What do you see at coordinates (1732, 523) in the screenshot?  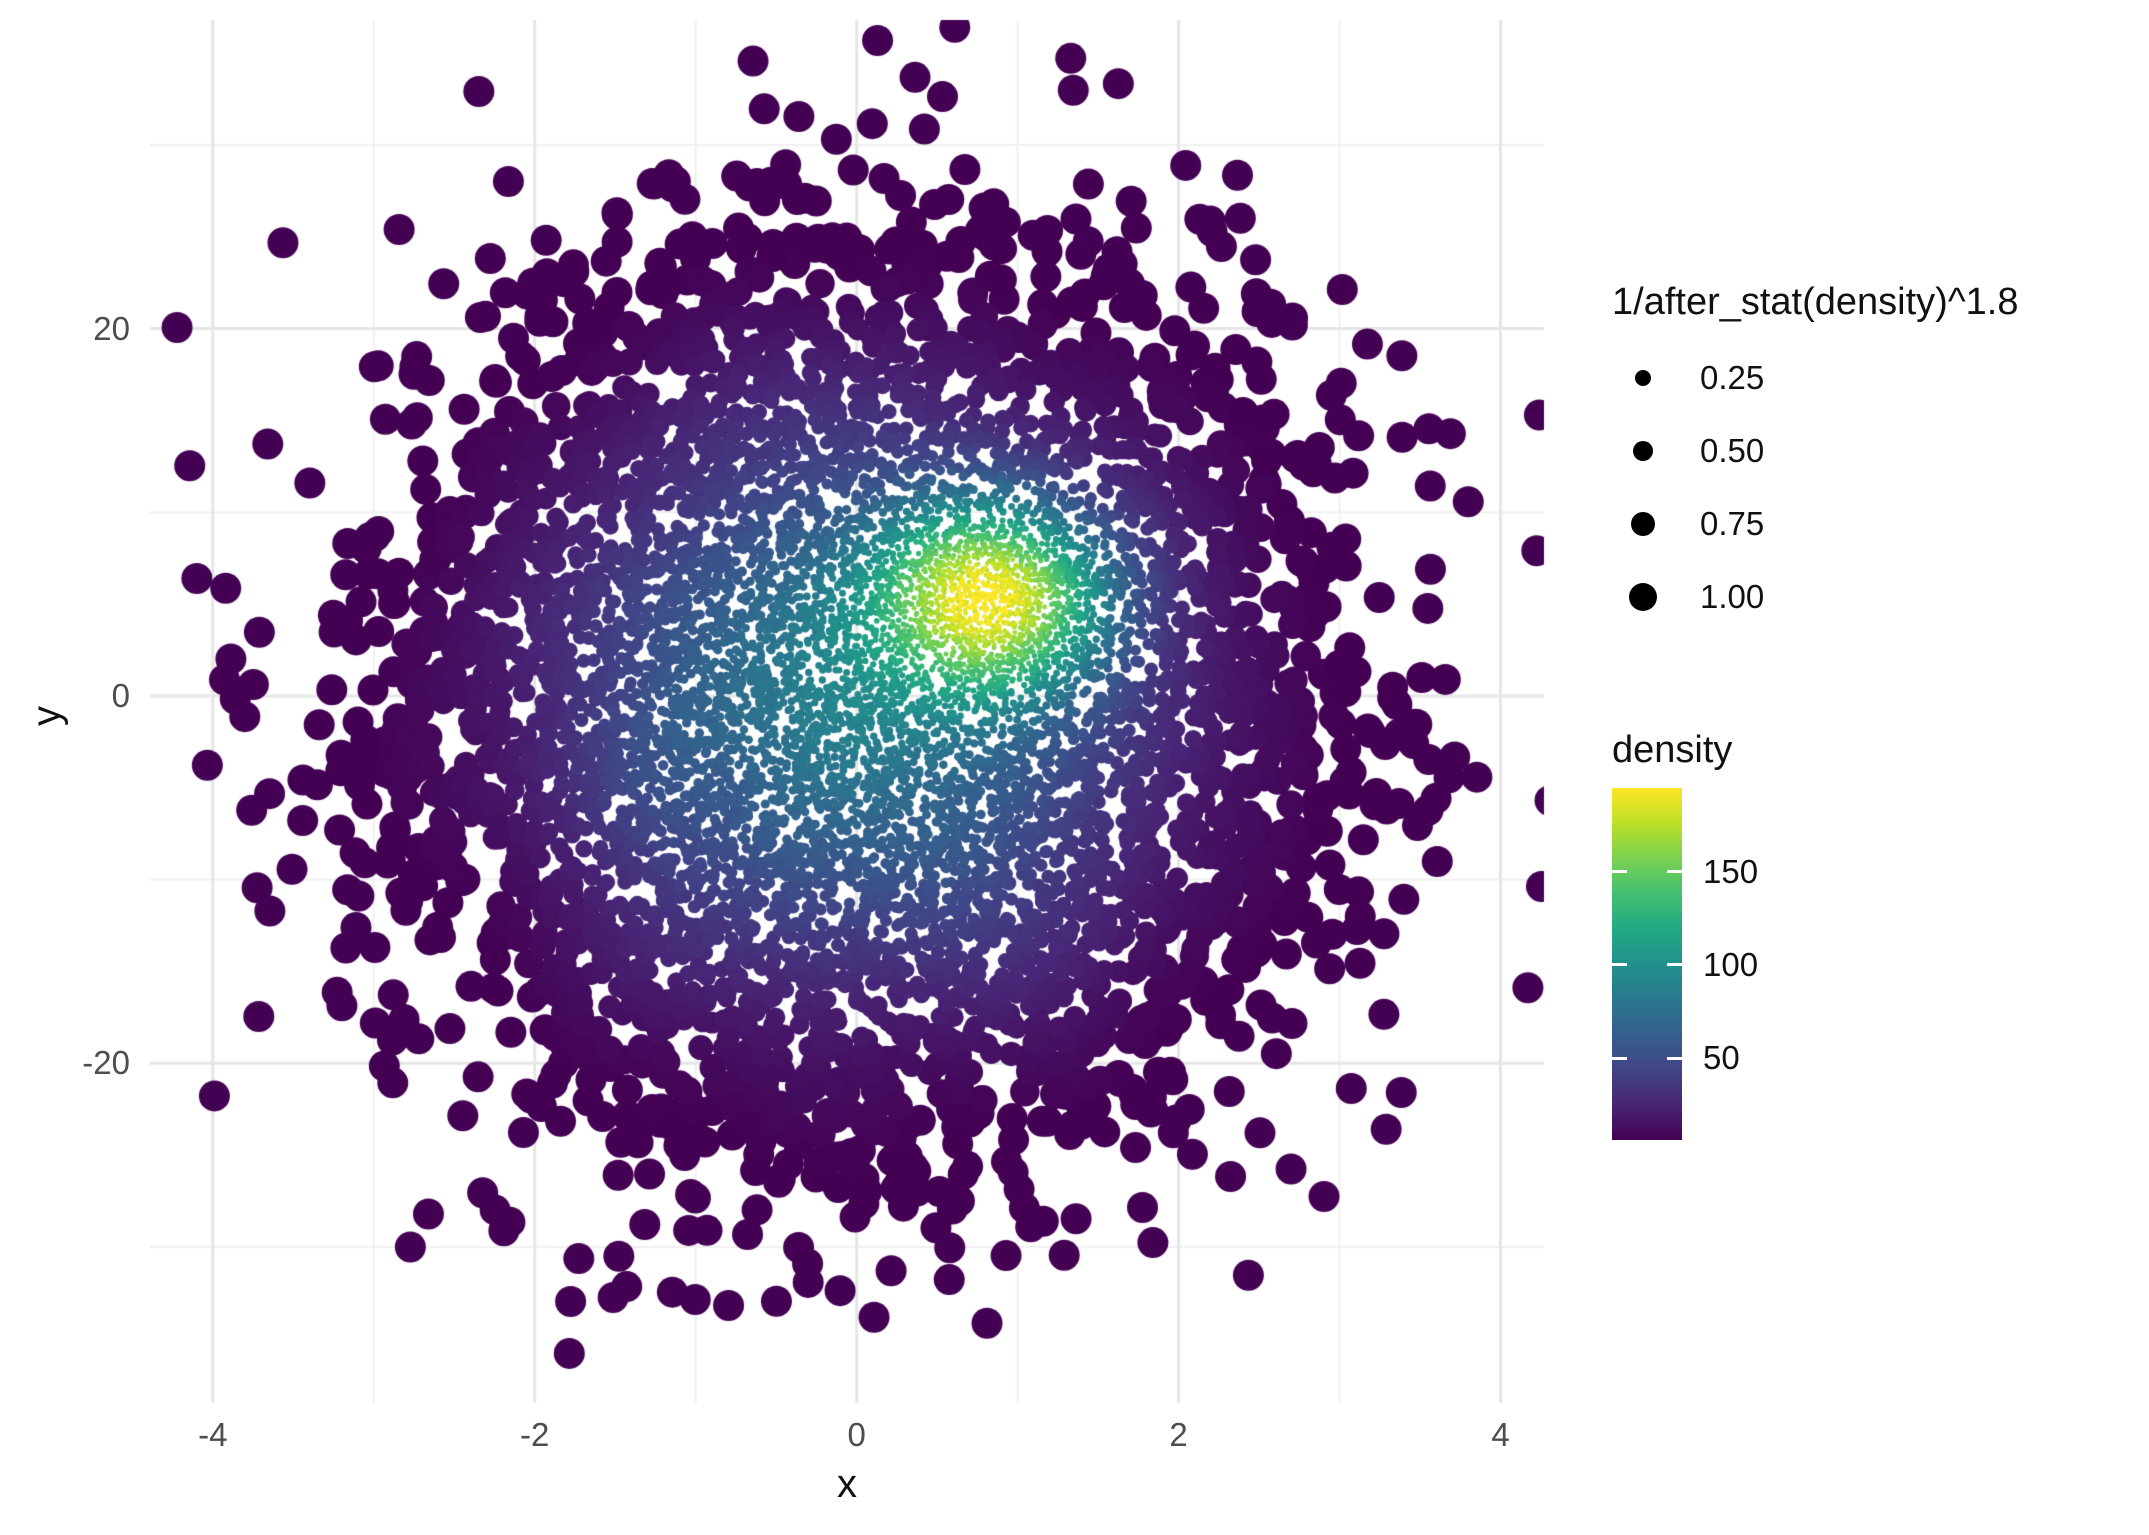 I see `size-legend-value: 0.75` at bounding box center [1732, 523].